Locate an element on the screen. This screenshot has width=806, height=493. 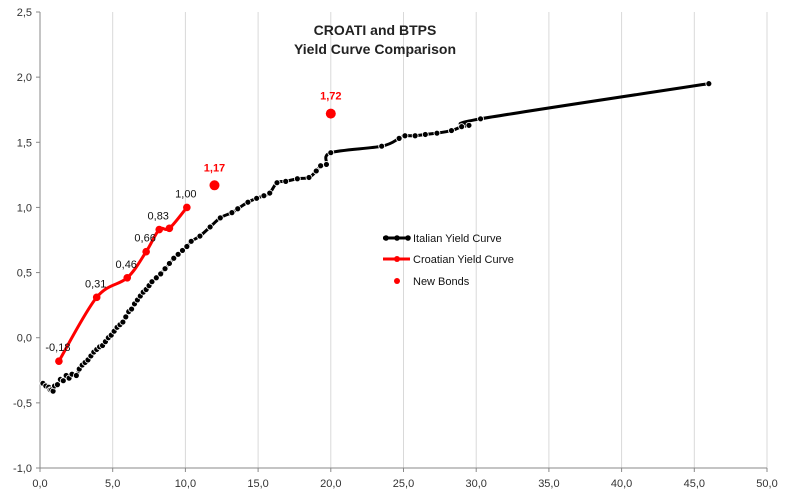
legend-swatch-new-bonds-marker is located at coordinates (397, 281).